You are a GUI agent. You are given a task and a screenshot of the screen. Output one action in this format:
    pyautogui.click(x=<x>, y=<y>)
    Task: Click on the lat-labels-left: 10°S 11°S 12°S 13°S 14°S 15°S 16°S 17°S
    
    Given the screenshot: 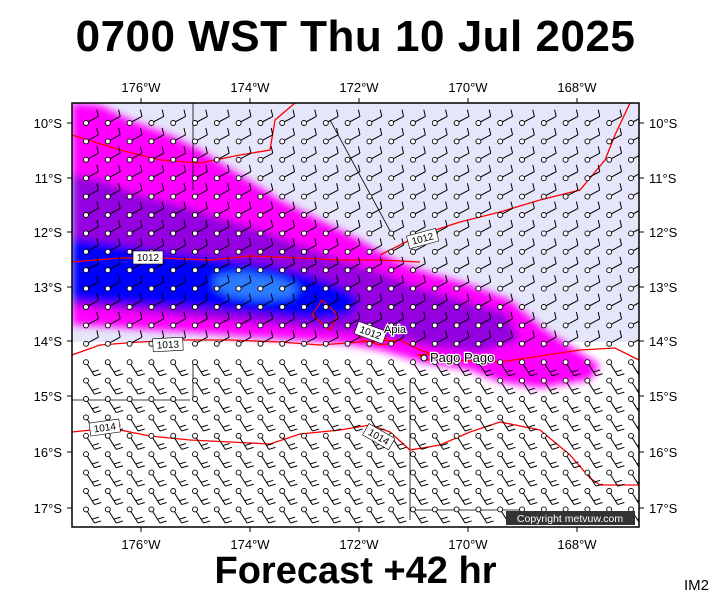 What is the action you would take?
    pyautogui.click(x=48, y=316)
    